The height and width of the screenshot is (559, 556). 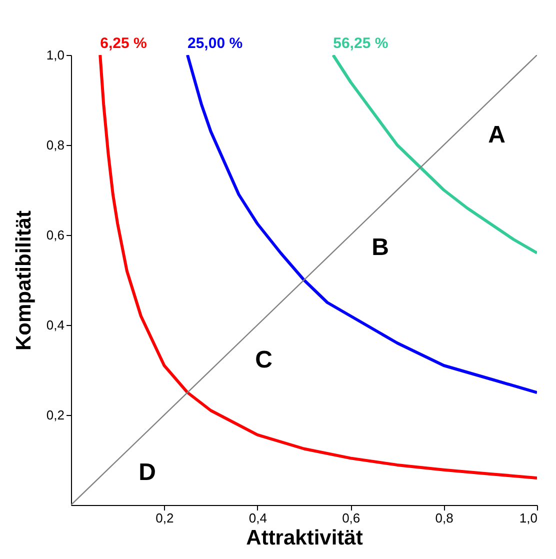 I want to click on annotation: A, so click(x=497, y=134).